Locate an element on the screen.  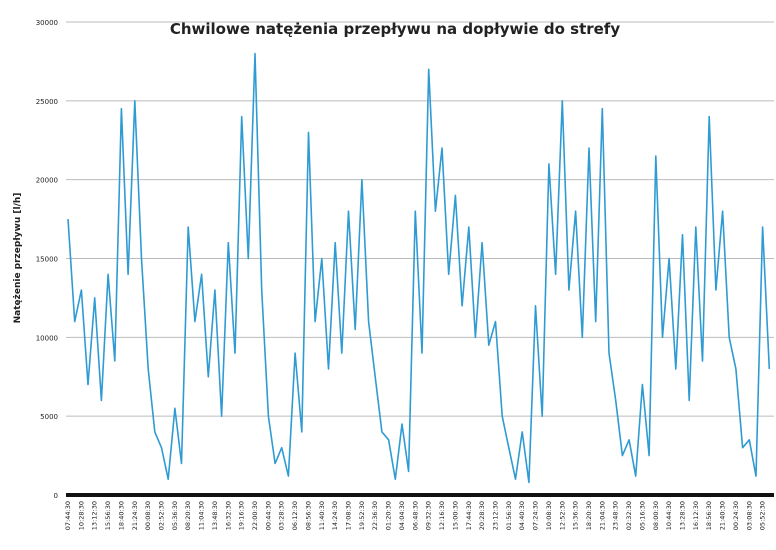
x-tick-label: 12:16:30 is located at coordinates (442, 515).